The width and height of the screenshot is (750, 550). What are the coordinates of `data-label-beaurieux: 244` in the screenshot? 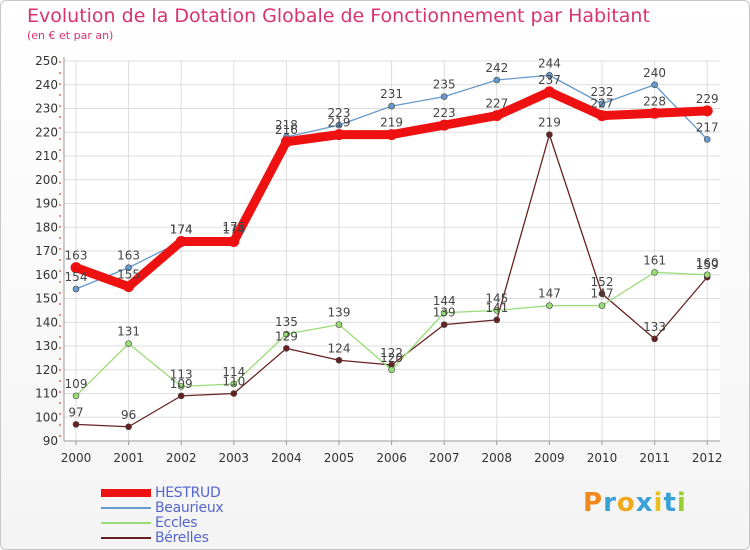 It's located at (549, 63).